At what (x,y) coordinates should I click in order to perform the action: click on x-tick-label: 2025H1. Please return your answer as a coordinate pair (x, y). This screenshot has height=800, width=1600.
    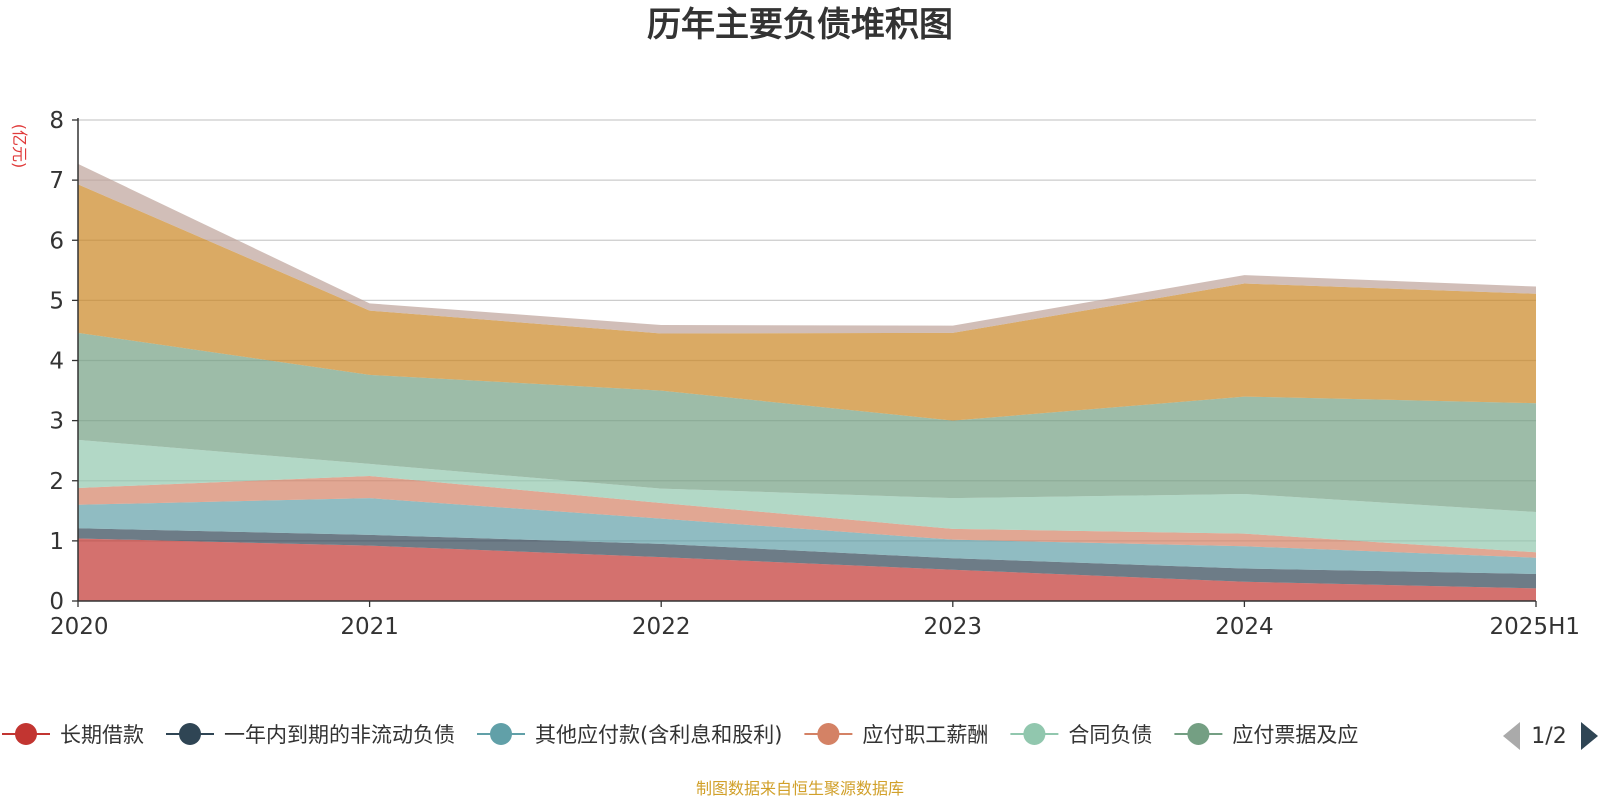
    Looking at the image, I should click on (1535, 627).